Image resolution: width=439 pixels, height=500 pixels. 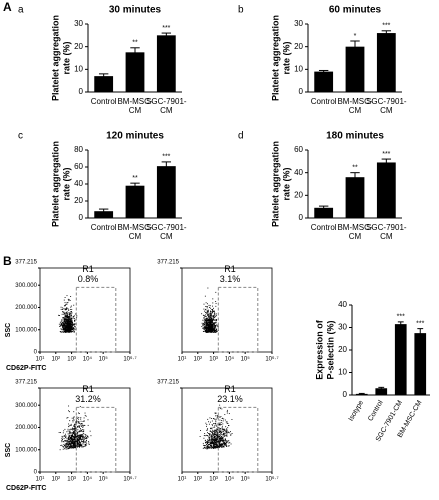 I want to click on significance: **, so click(x=135, y=43).